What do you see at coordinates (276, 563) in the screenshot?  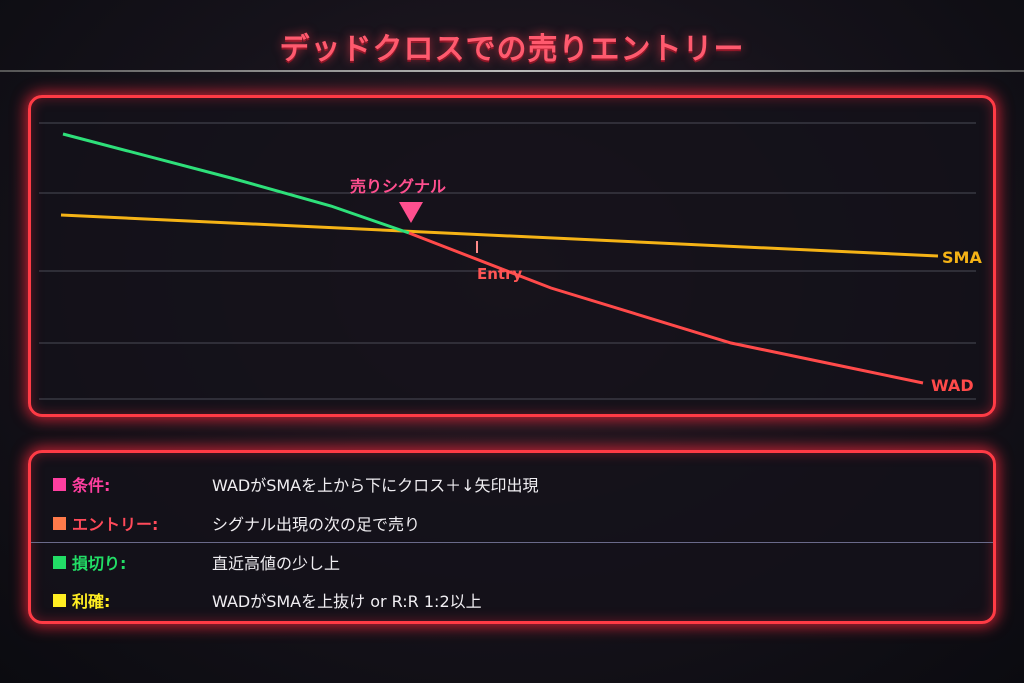 I see `rule-value: 直近高値の少し上` at bounding box center [276, 563].